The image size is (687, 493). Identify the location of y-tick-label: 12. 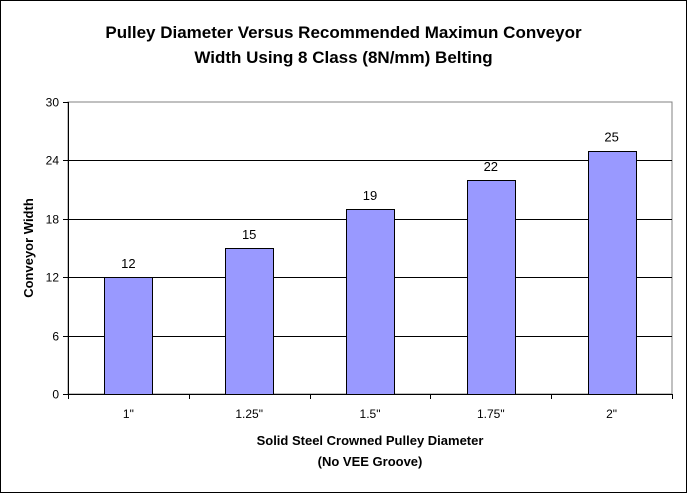
(53, 278).